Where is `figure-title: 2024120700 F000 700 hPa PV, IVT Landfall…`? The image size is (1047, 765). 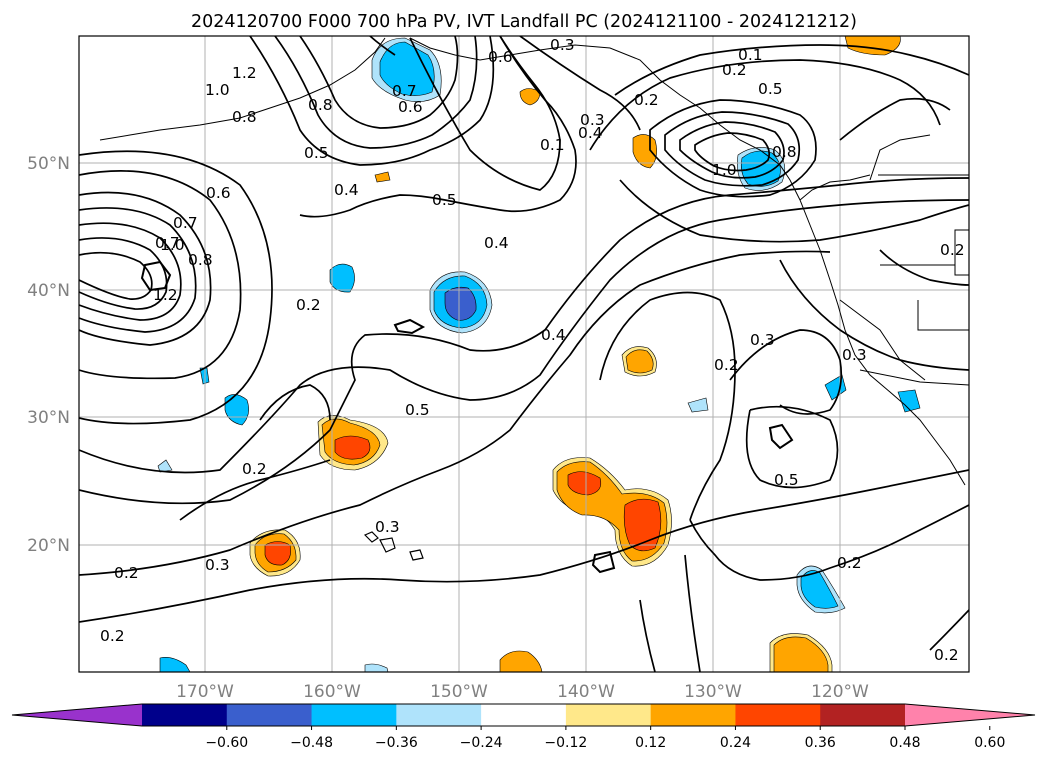
figure-title: 2024120700 F000 700 hPa PV, IVT Landfall… is located at coordinates (524, 22).